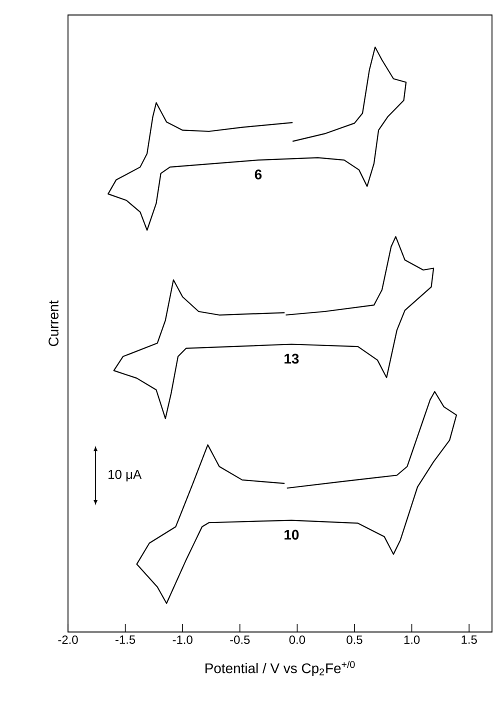 This screenshot has height=717, width=493. Describe the element at coordinates (68, 640) in the screenshot. I see `x-tick-label: -2.0` at that location.